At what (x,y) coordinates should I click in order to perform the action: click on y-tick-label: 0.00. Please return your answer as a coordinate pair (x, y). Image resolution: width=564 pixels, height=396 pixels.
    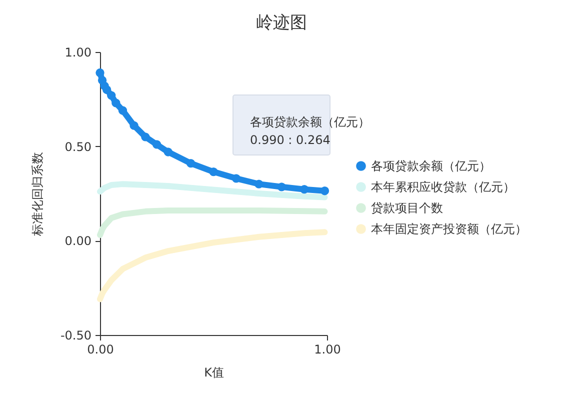
    Looking at the image, I should click on (78, 241).